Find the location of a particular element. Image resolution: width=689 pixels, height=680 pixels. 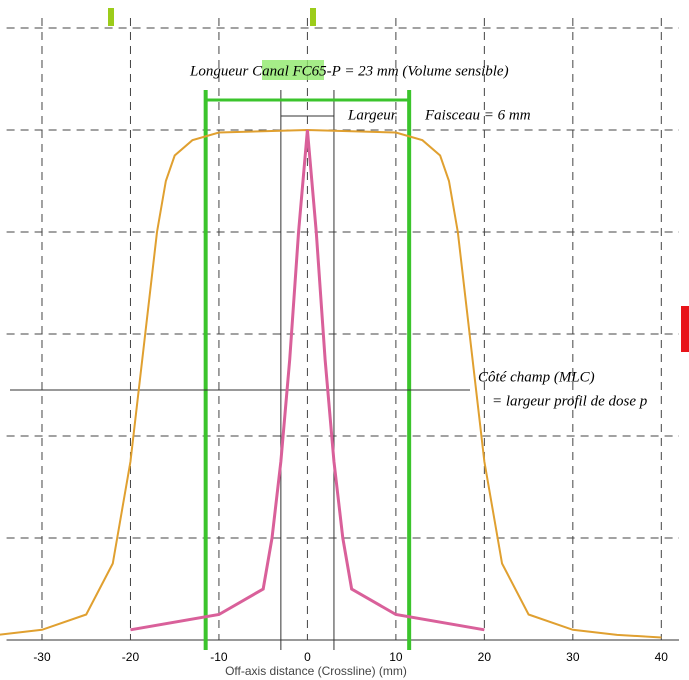

x-tick-label: 30 is located at coordinates (573, 657).